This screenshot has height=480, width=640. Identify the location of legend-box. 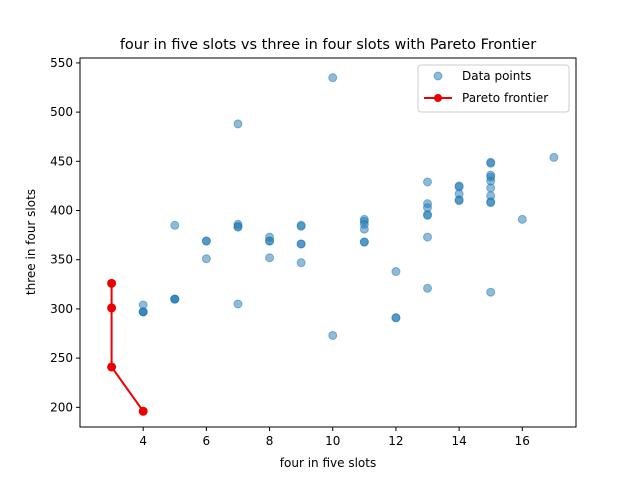
(493, 88).